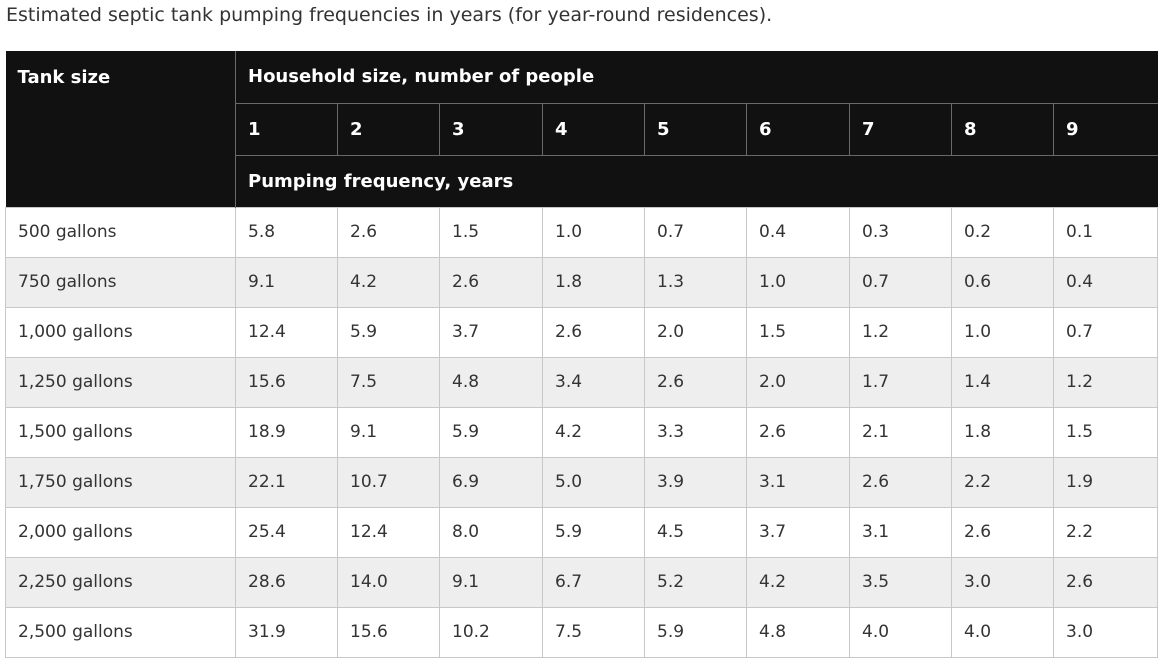 The height and width of the screenshot is (666, 1162). What do you see at coordinates (120, 129) in the screenshot?
I see `tank-size-header: Tank size` at bounding box center [120, 129].